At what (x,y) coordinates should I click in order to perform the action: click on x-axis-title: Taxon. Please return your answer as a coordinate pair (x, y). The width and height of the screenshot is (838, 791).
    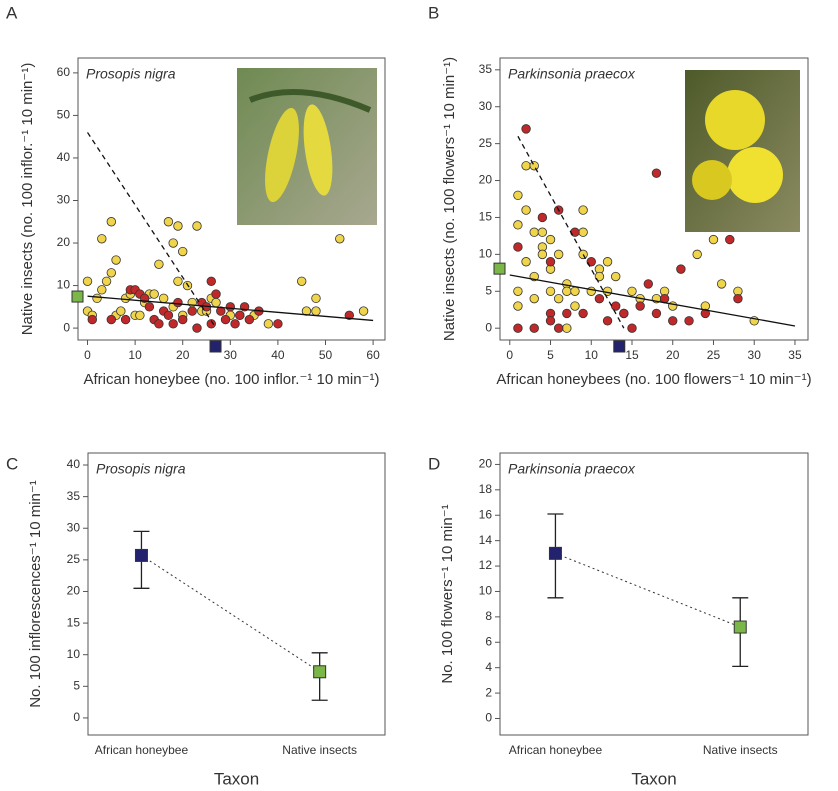
    Looking at the image, I should click on (236, 778).